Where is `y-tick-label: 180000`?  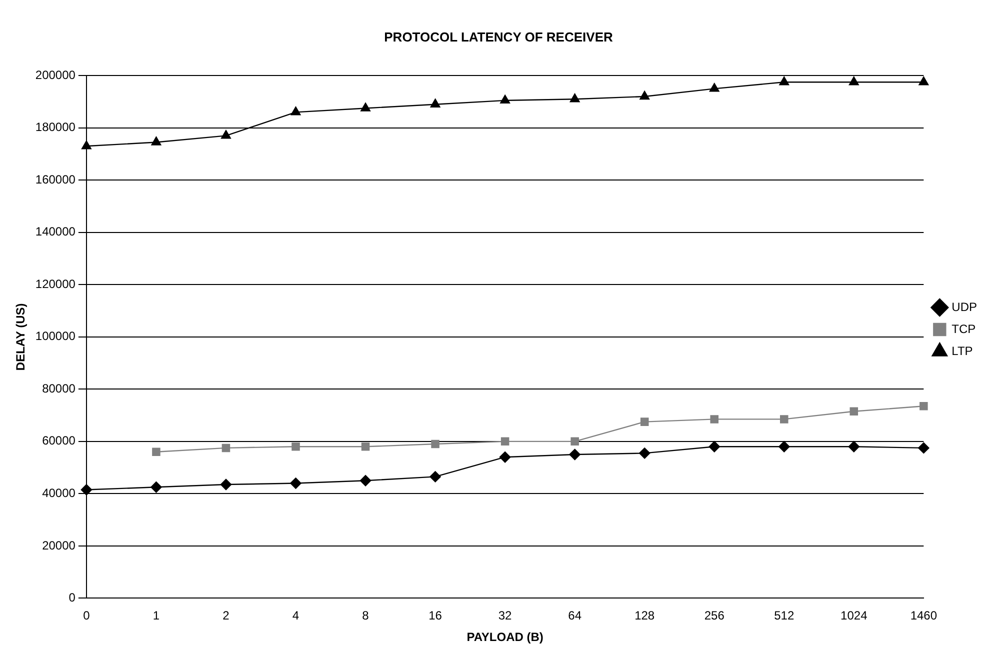
y-tick-label: 180000 is located at coordinates (55, 127).